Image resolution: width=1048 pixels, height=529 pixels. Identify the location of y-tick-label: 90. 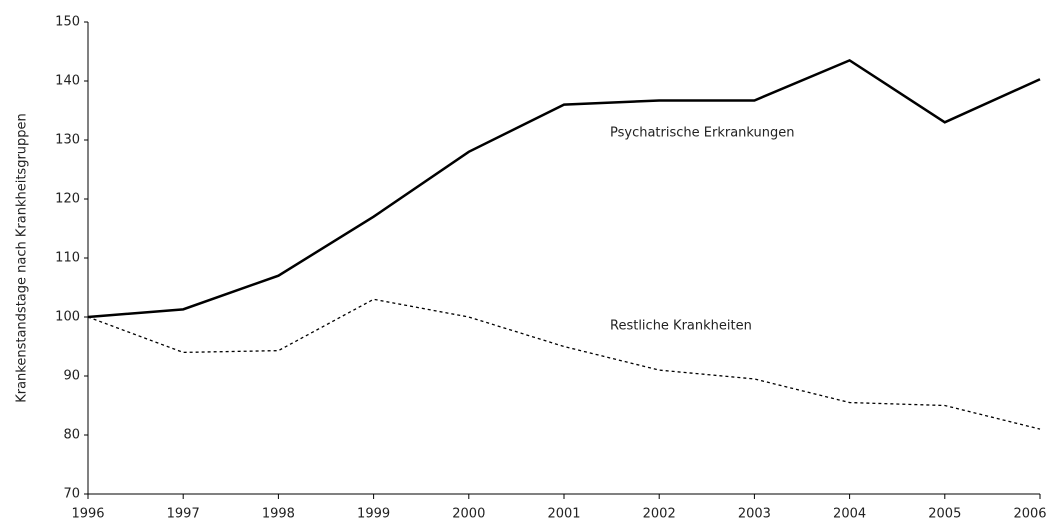
(71, 376).